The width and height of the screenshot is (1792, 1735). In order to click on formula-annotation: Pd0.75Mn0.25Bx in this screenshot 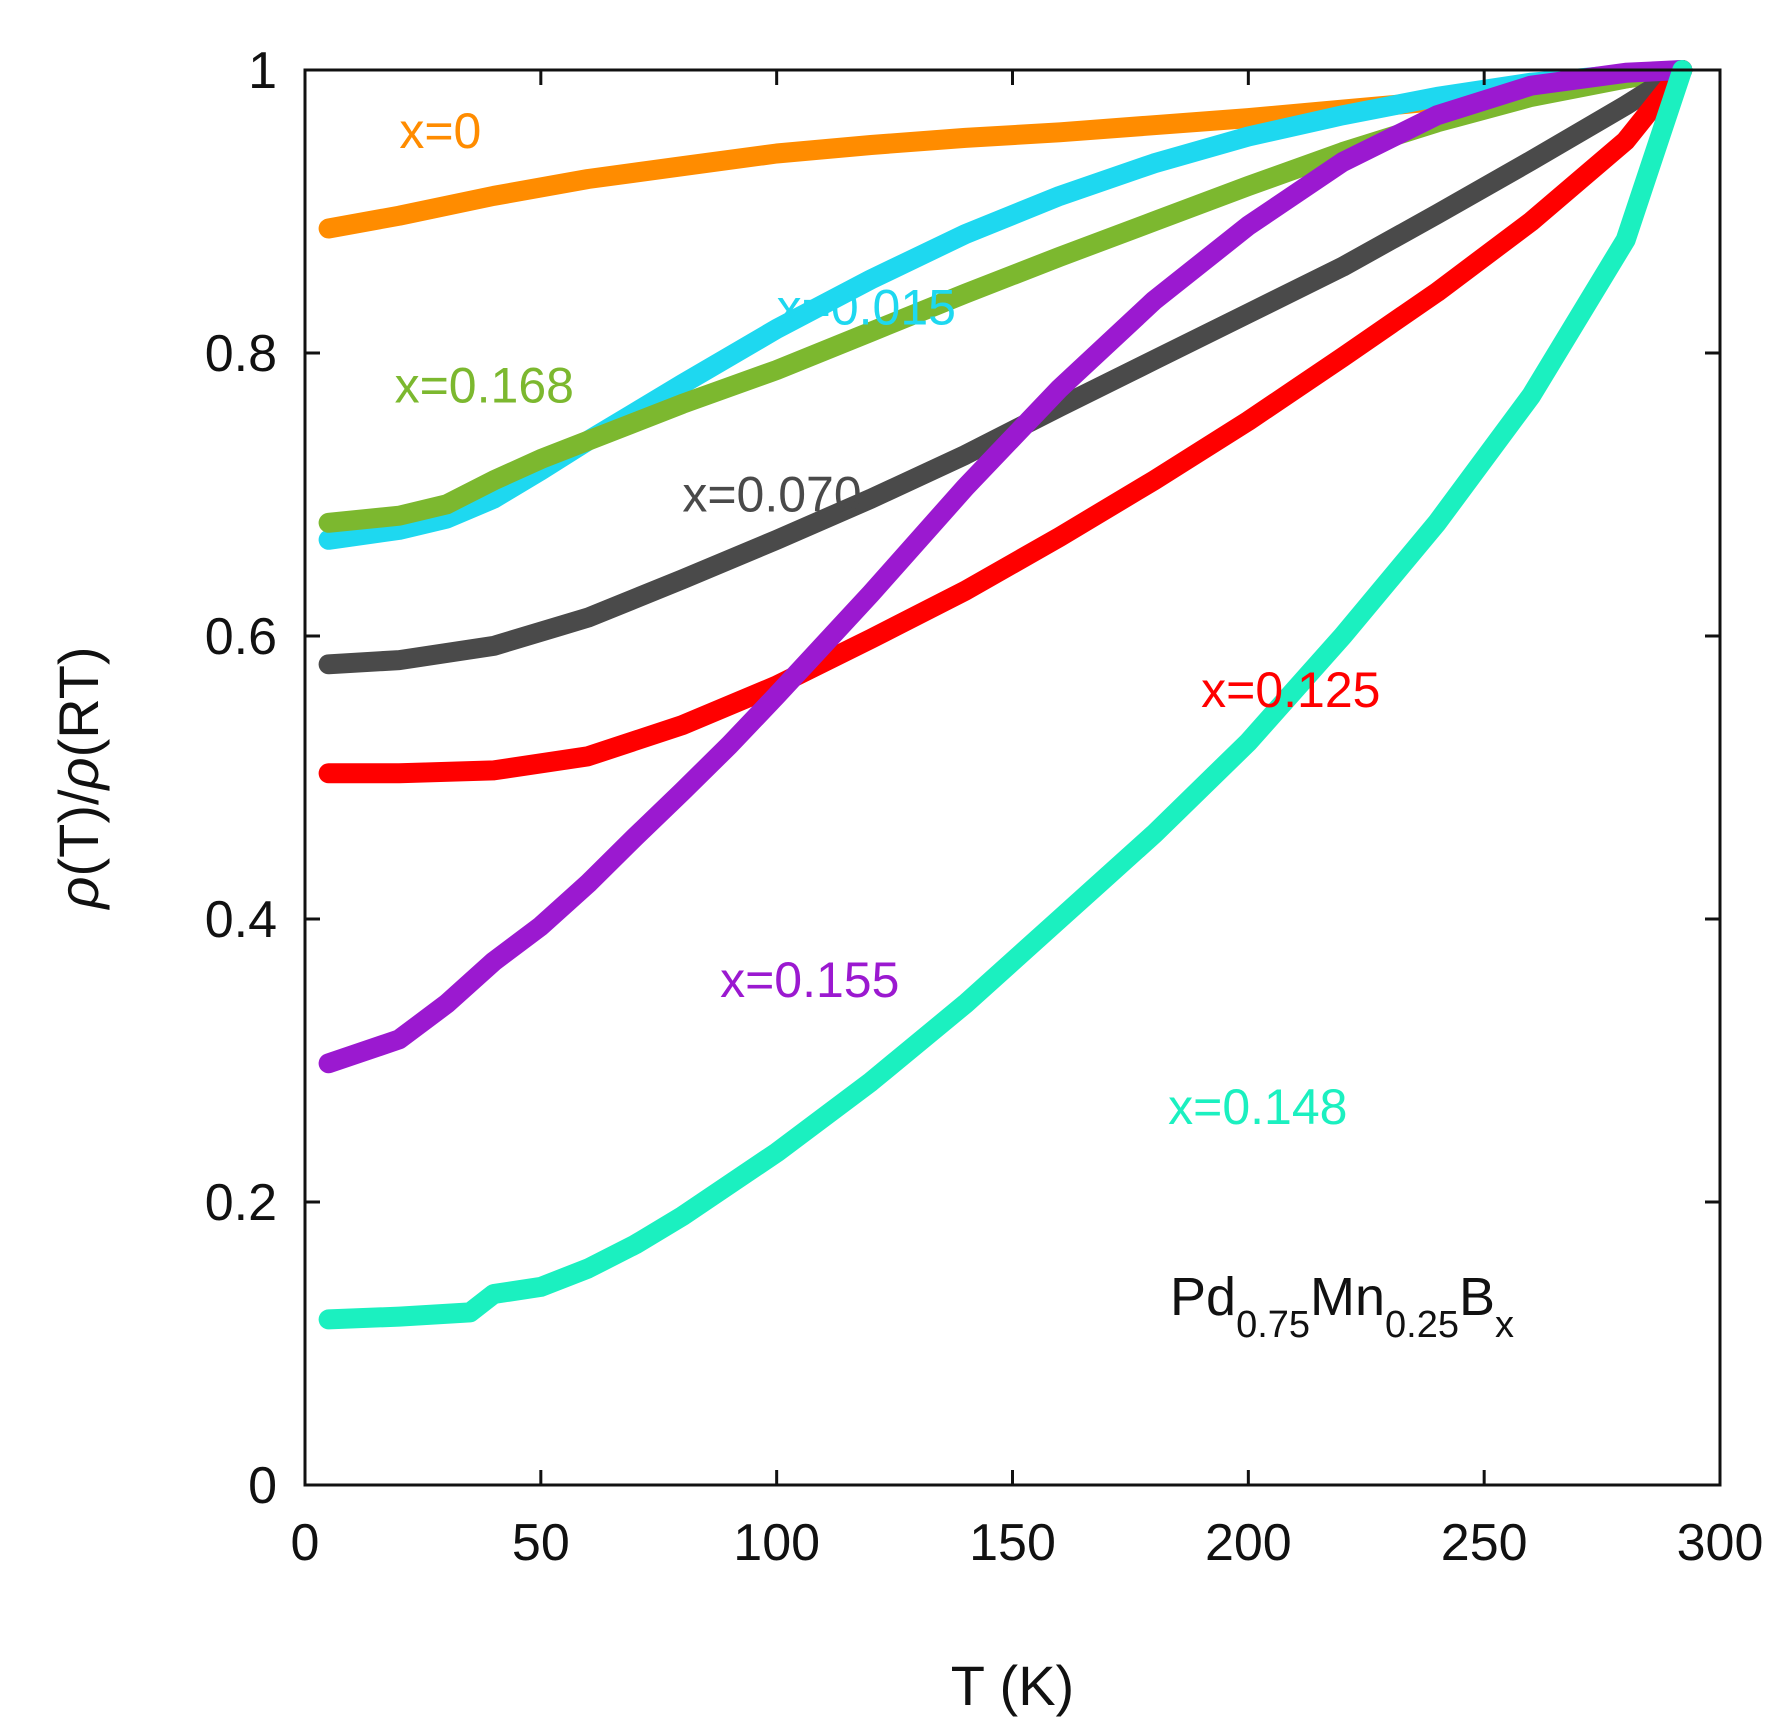, I will do `click(1342, 1306)`.